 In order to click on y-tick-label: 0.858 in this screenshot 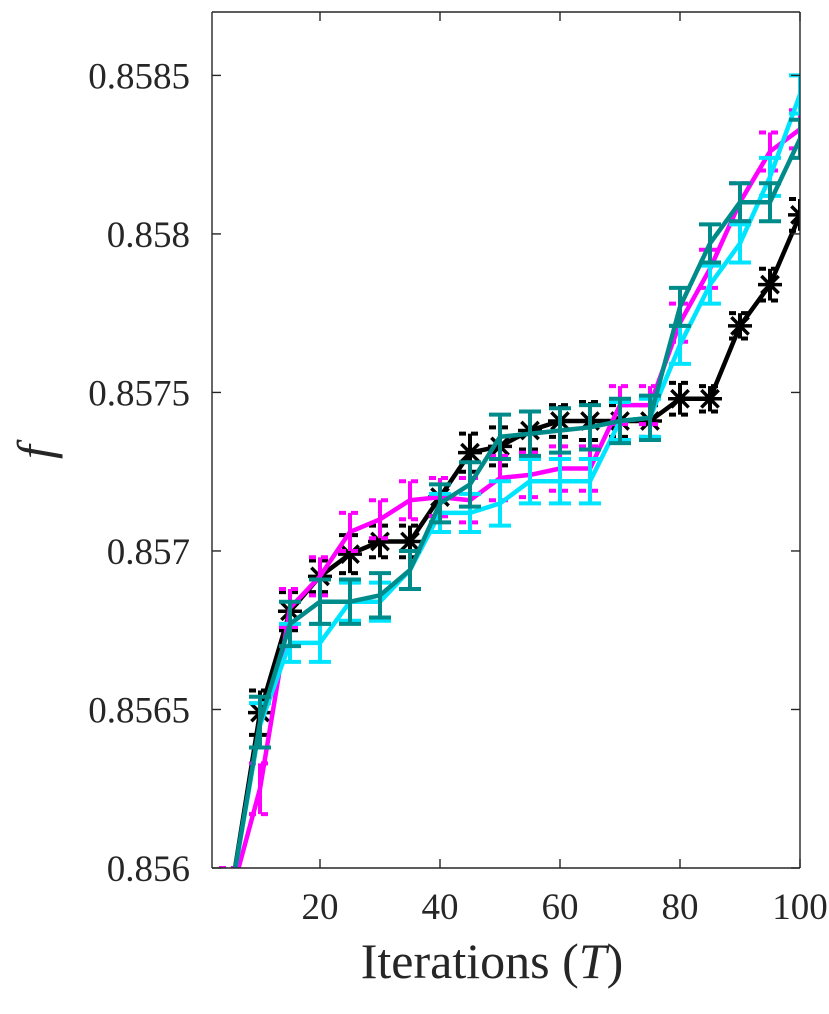, I will do `click(148, 235)`.